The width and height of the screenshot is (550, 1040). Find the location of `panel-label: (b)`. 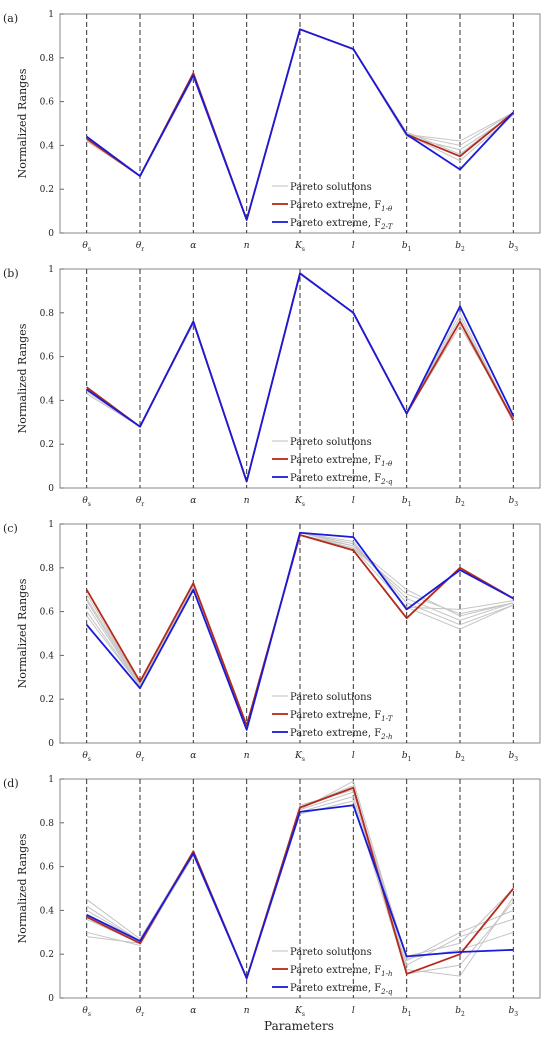

panel-label: (b) is located at coordinates (11, 273).